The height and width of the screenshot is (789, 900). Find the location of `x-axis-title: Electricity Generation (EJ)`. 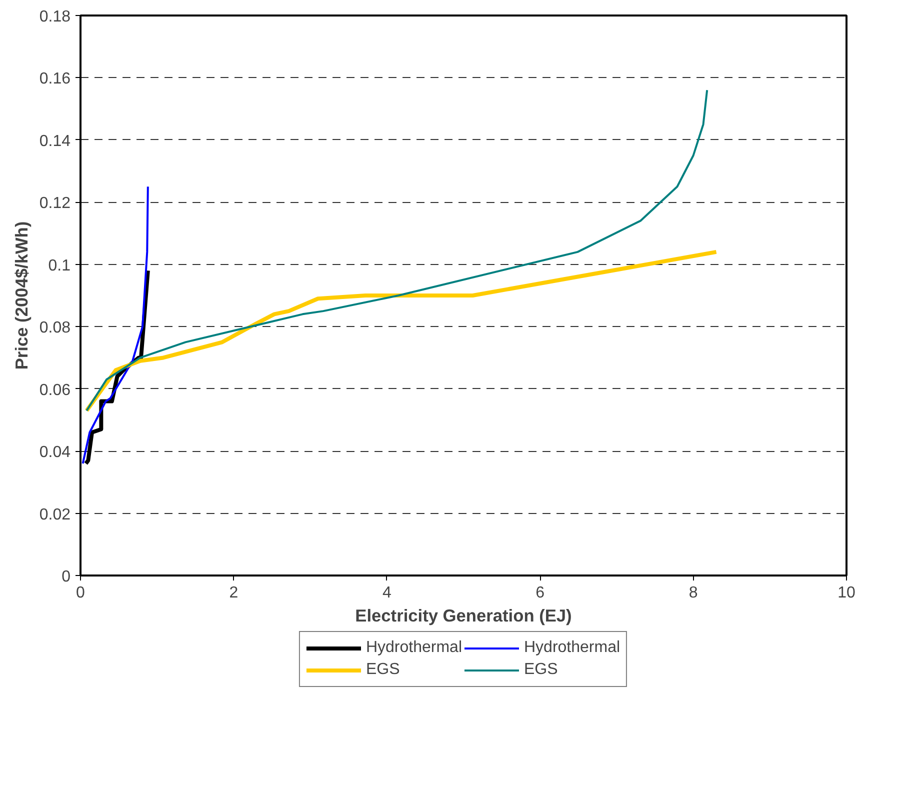

x-axis-title: Electricity Generation (EJ) is located at coordinates (463, 616).